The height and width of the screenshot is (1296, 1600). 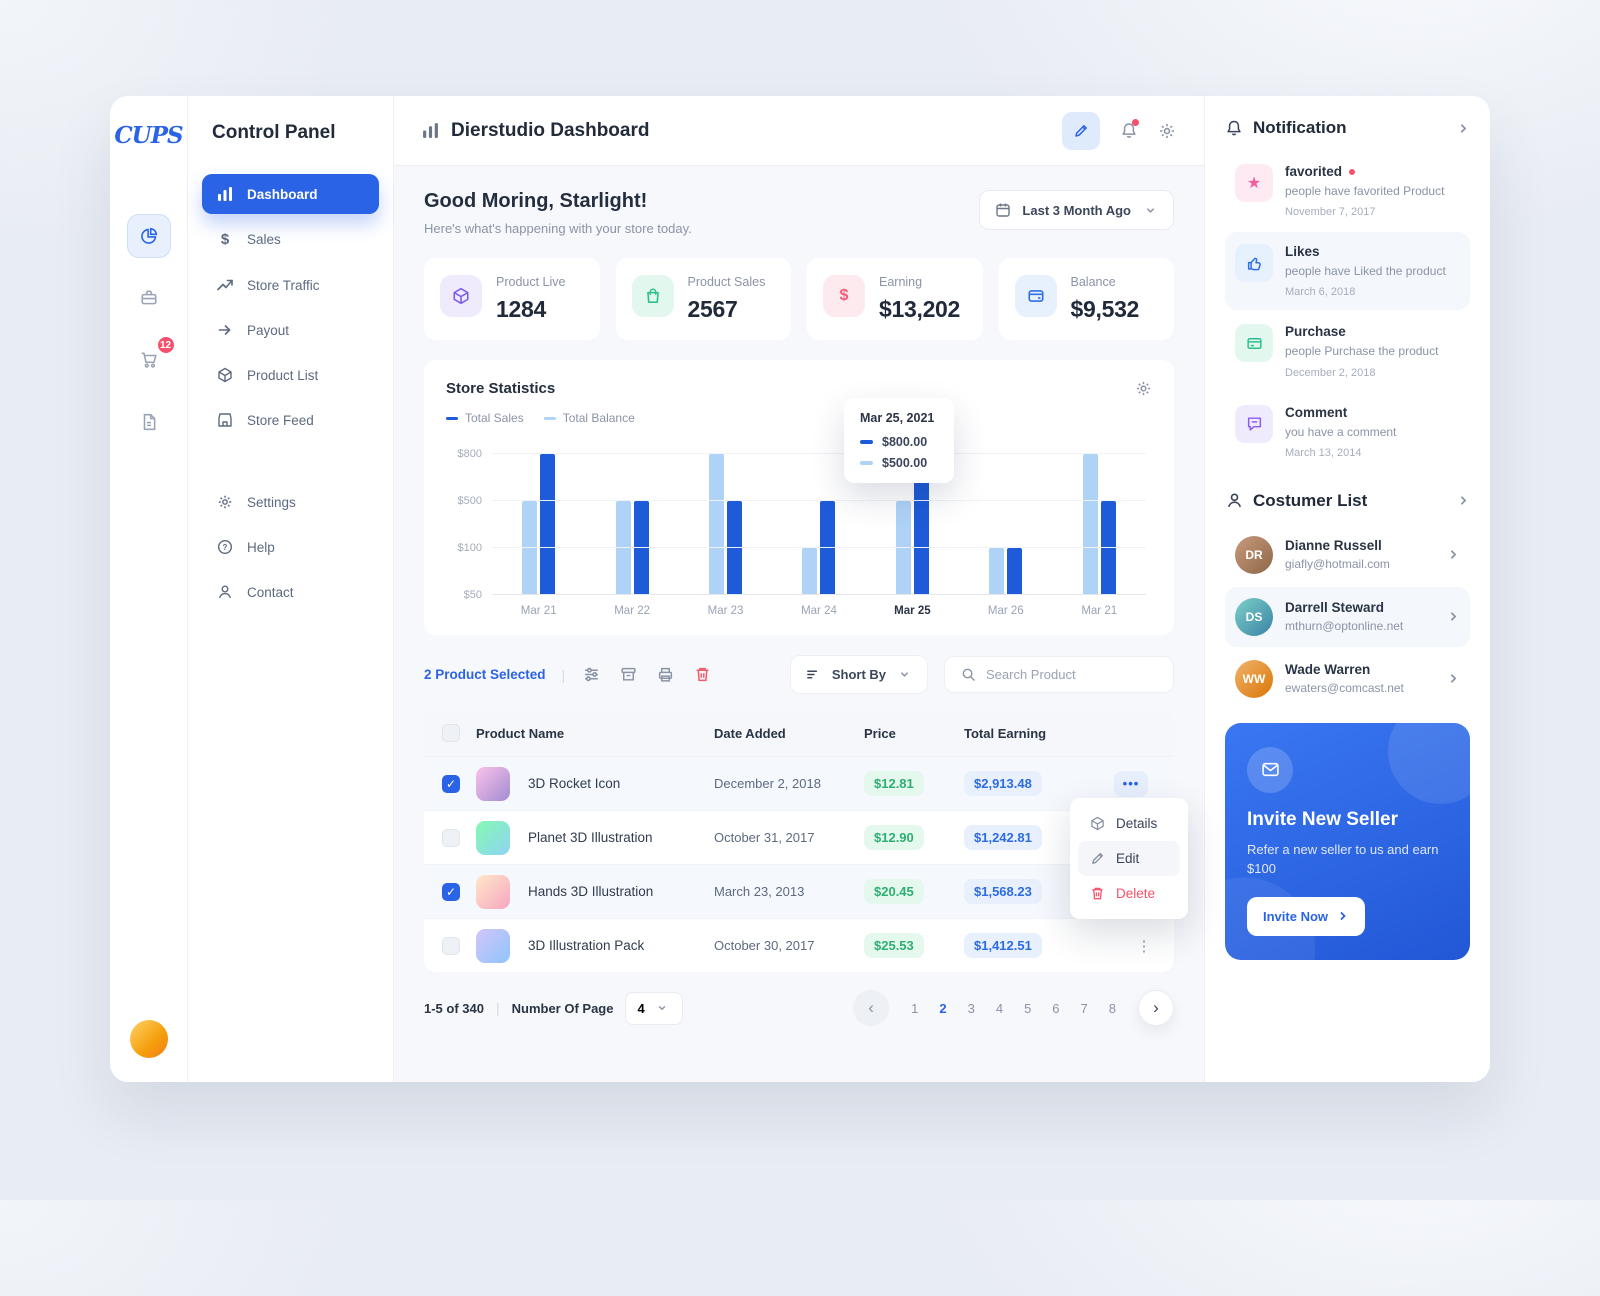 I want to click on sidebar-item-product-list: Product List, so click(x=290, y=375).